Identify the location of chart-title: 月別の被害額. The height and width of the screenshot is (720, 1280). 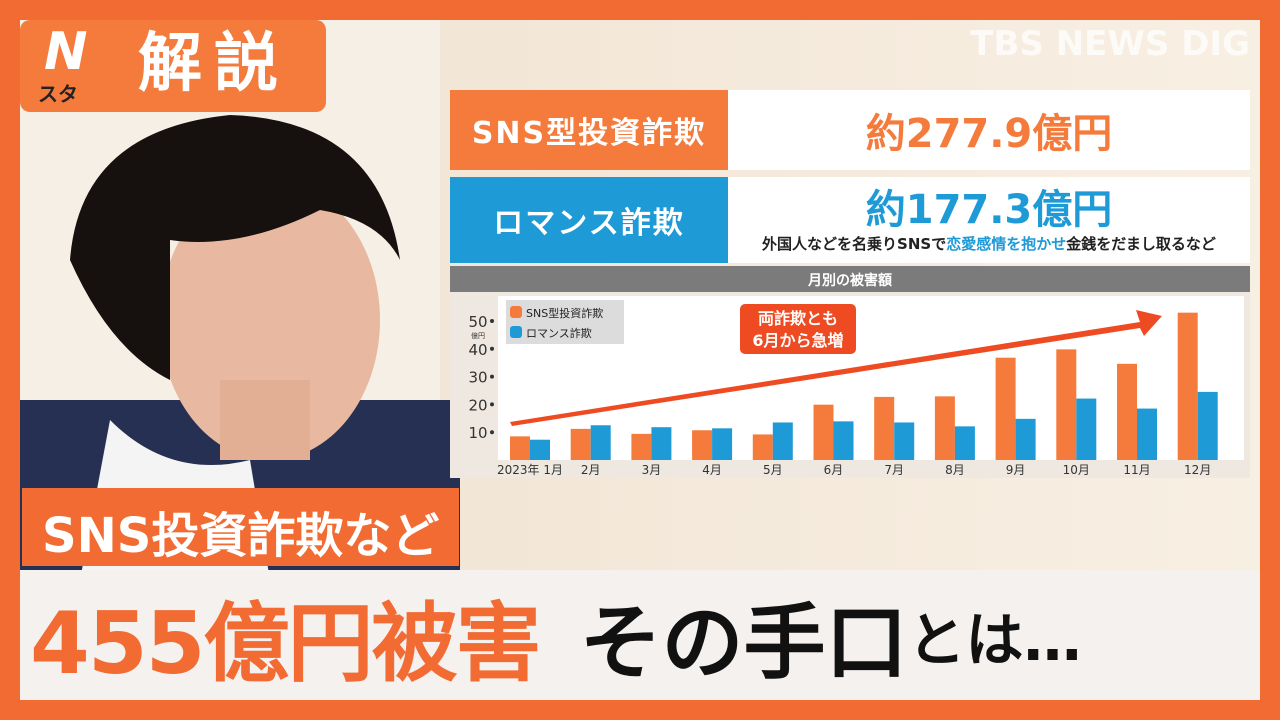
(849, 280).